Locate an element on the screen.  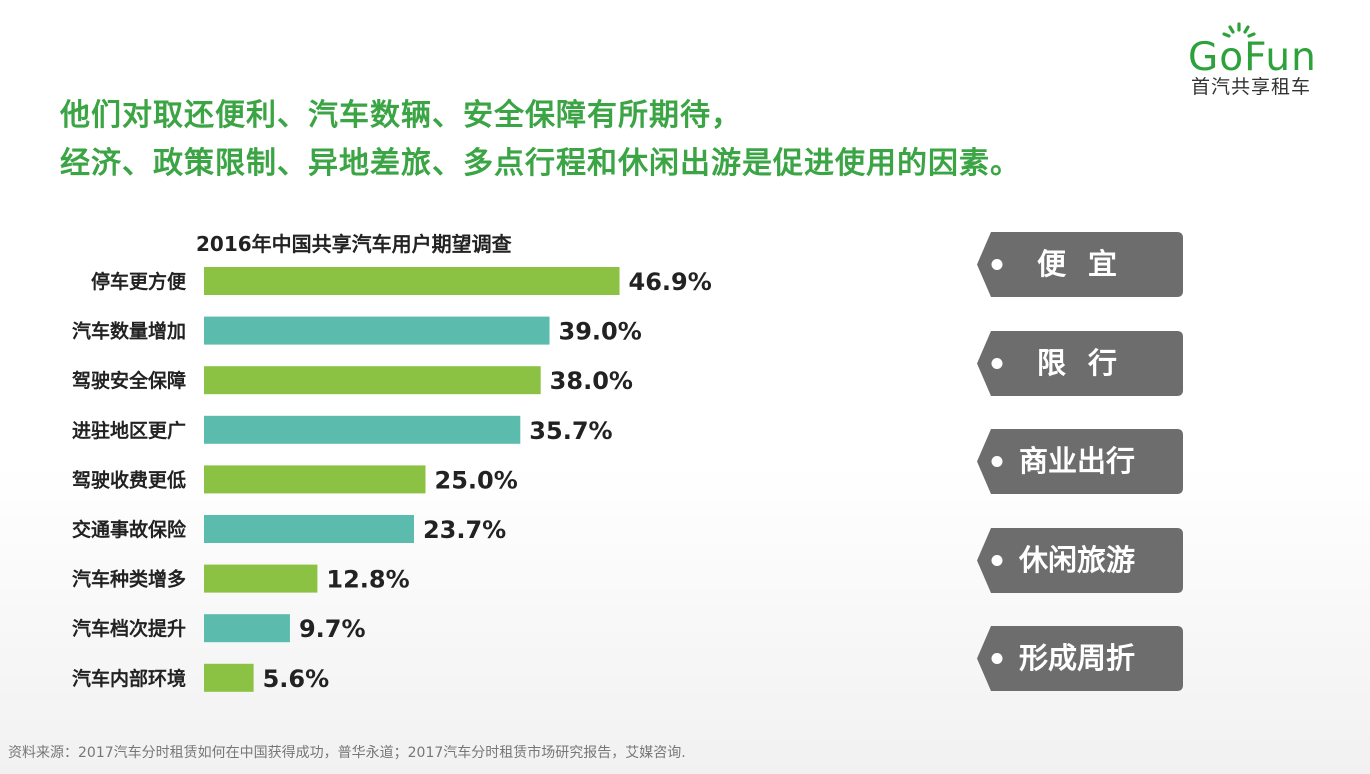
value-label-3: 38.0% is located at coordinates (591, 381).